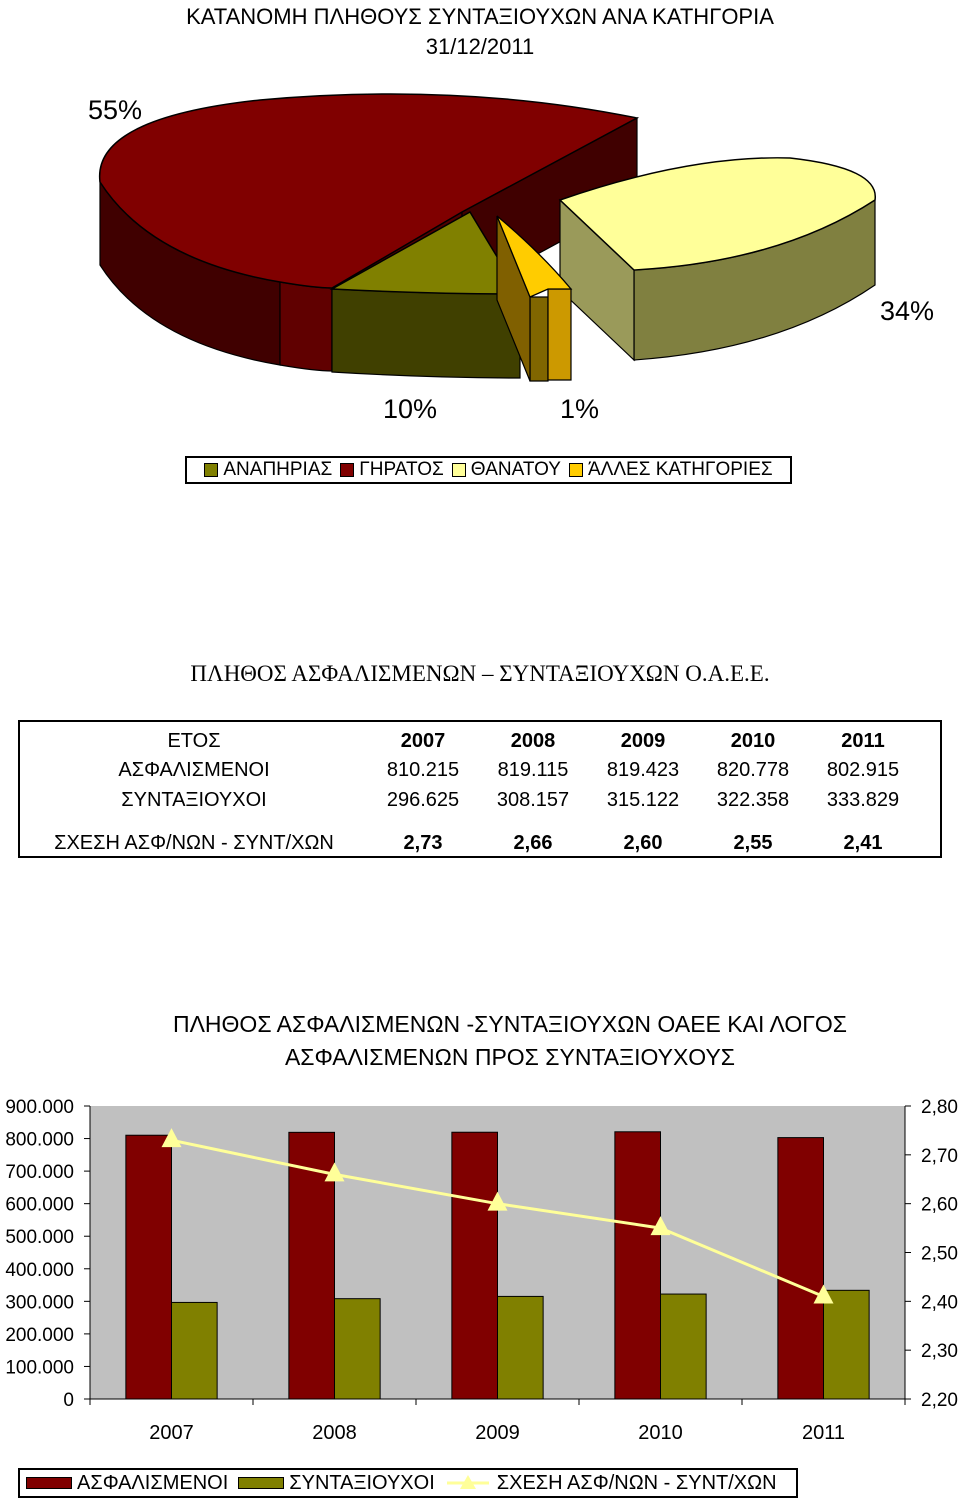 The height and width of the screenshot is (1503, 960). I want to click on legend-swatch-pensioners, so click(261, 1483).